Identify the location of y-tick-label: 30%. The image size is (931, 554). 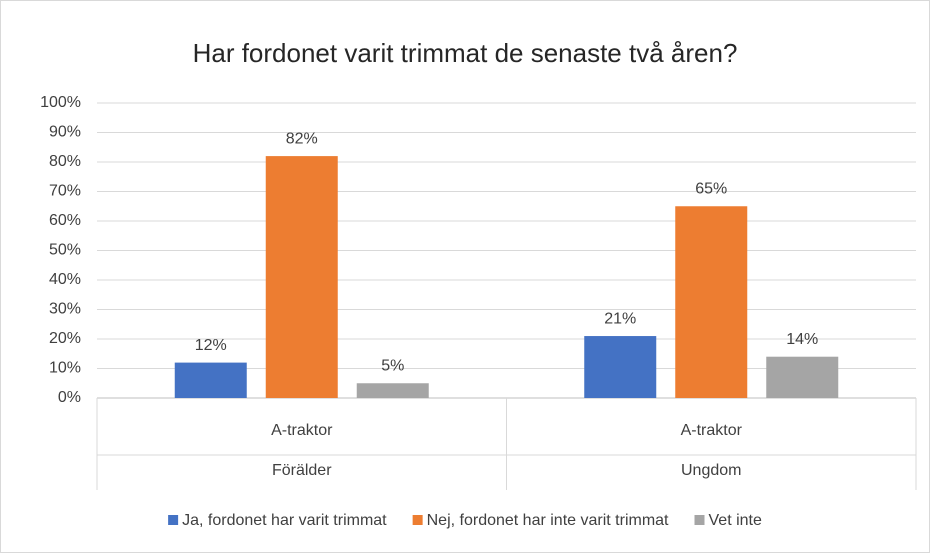
(65, 309).